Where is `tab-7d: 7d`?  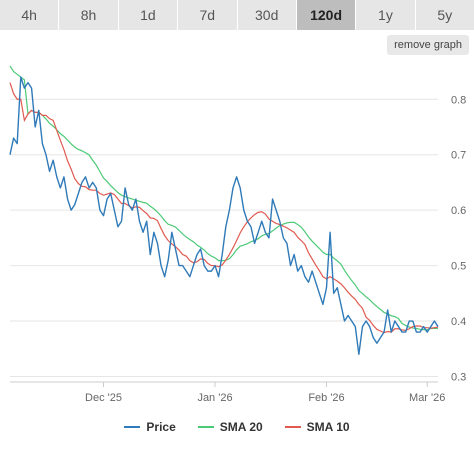 tab-7d: 7d is located at coordinates (208, 15).